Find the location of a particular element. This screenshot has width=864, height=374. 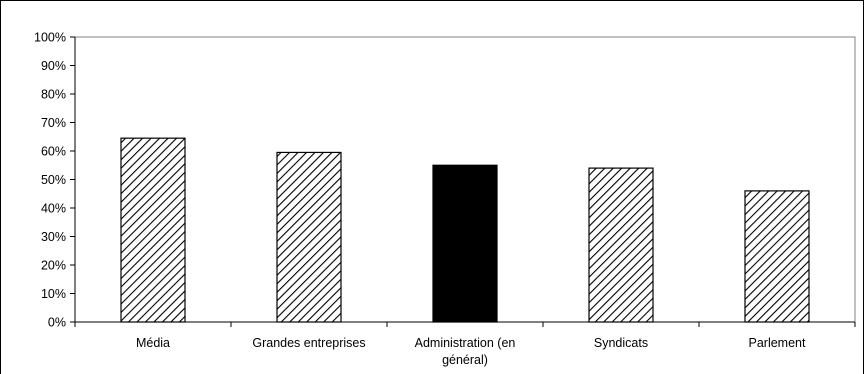

x-tick-label: Administration (en général) is located at coordinates (465, 351).